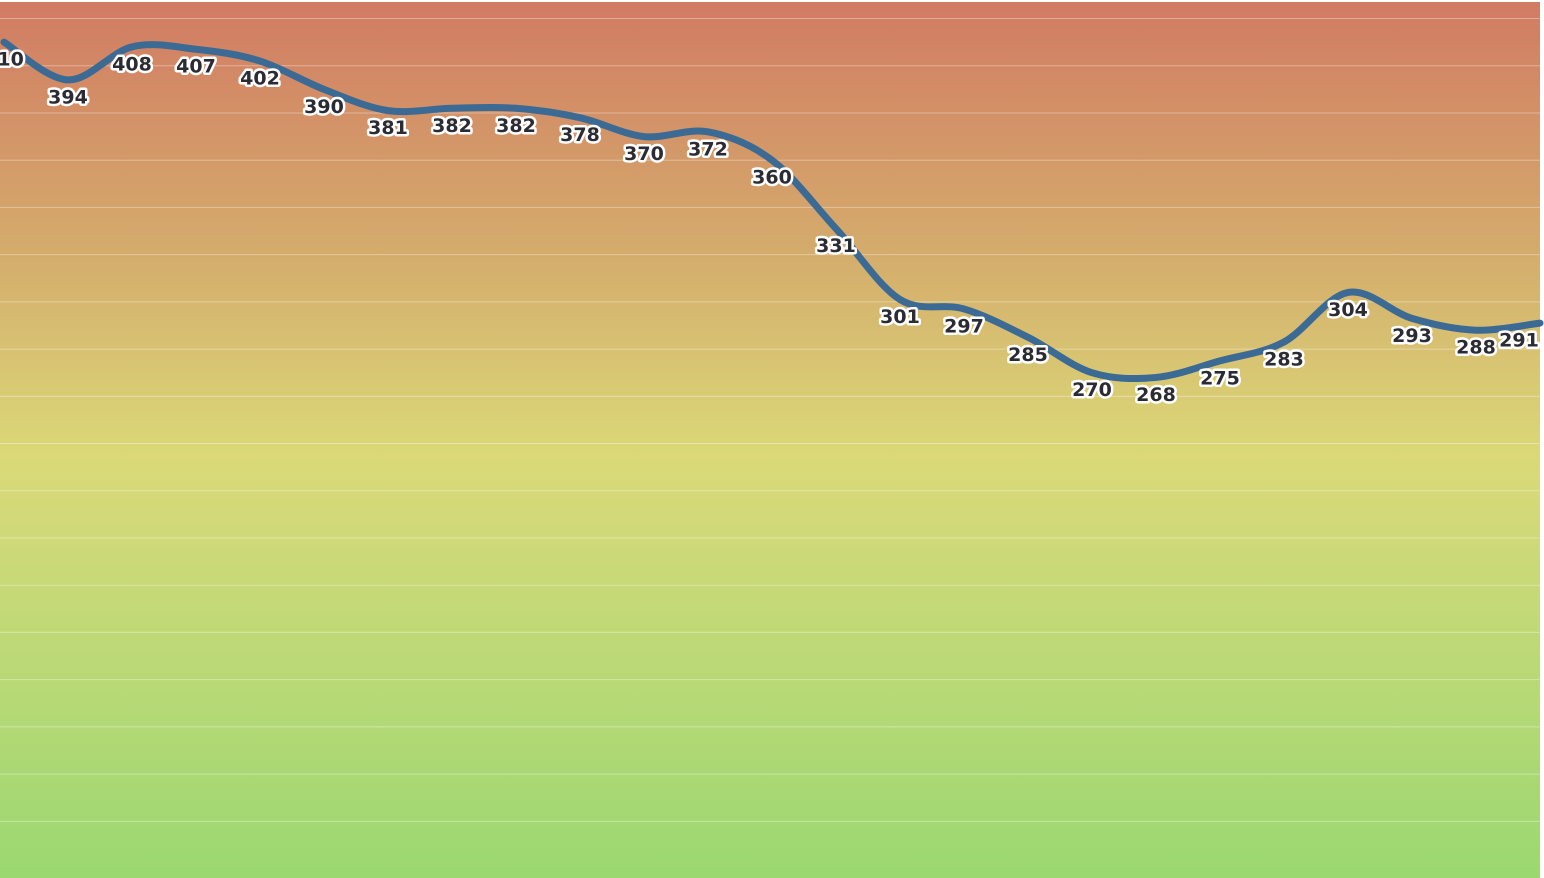 The width and height of the screenshot is (1544, 878). I want to click on data-label: 402, so click(260, 79).